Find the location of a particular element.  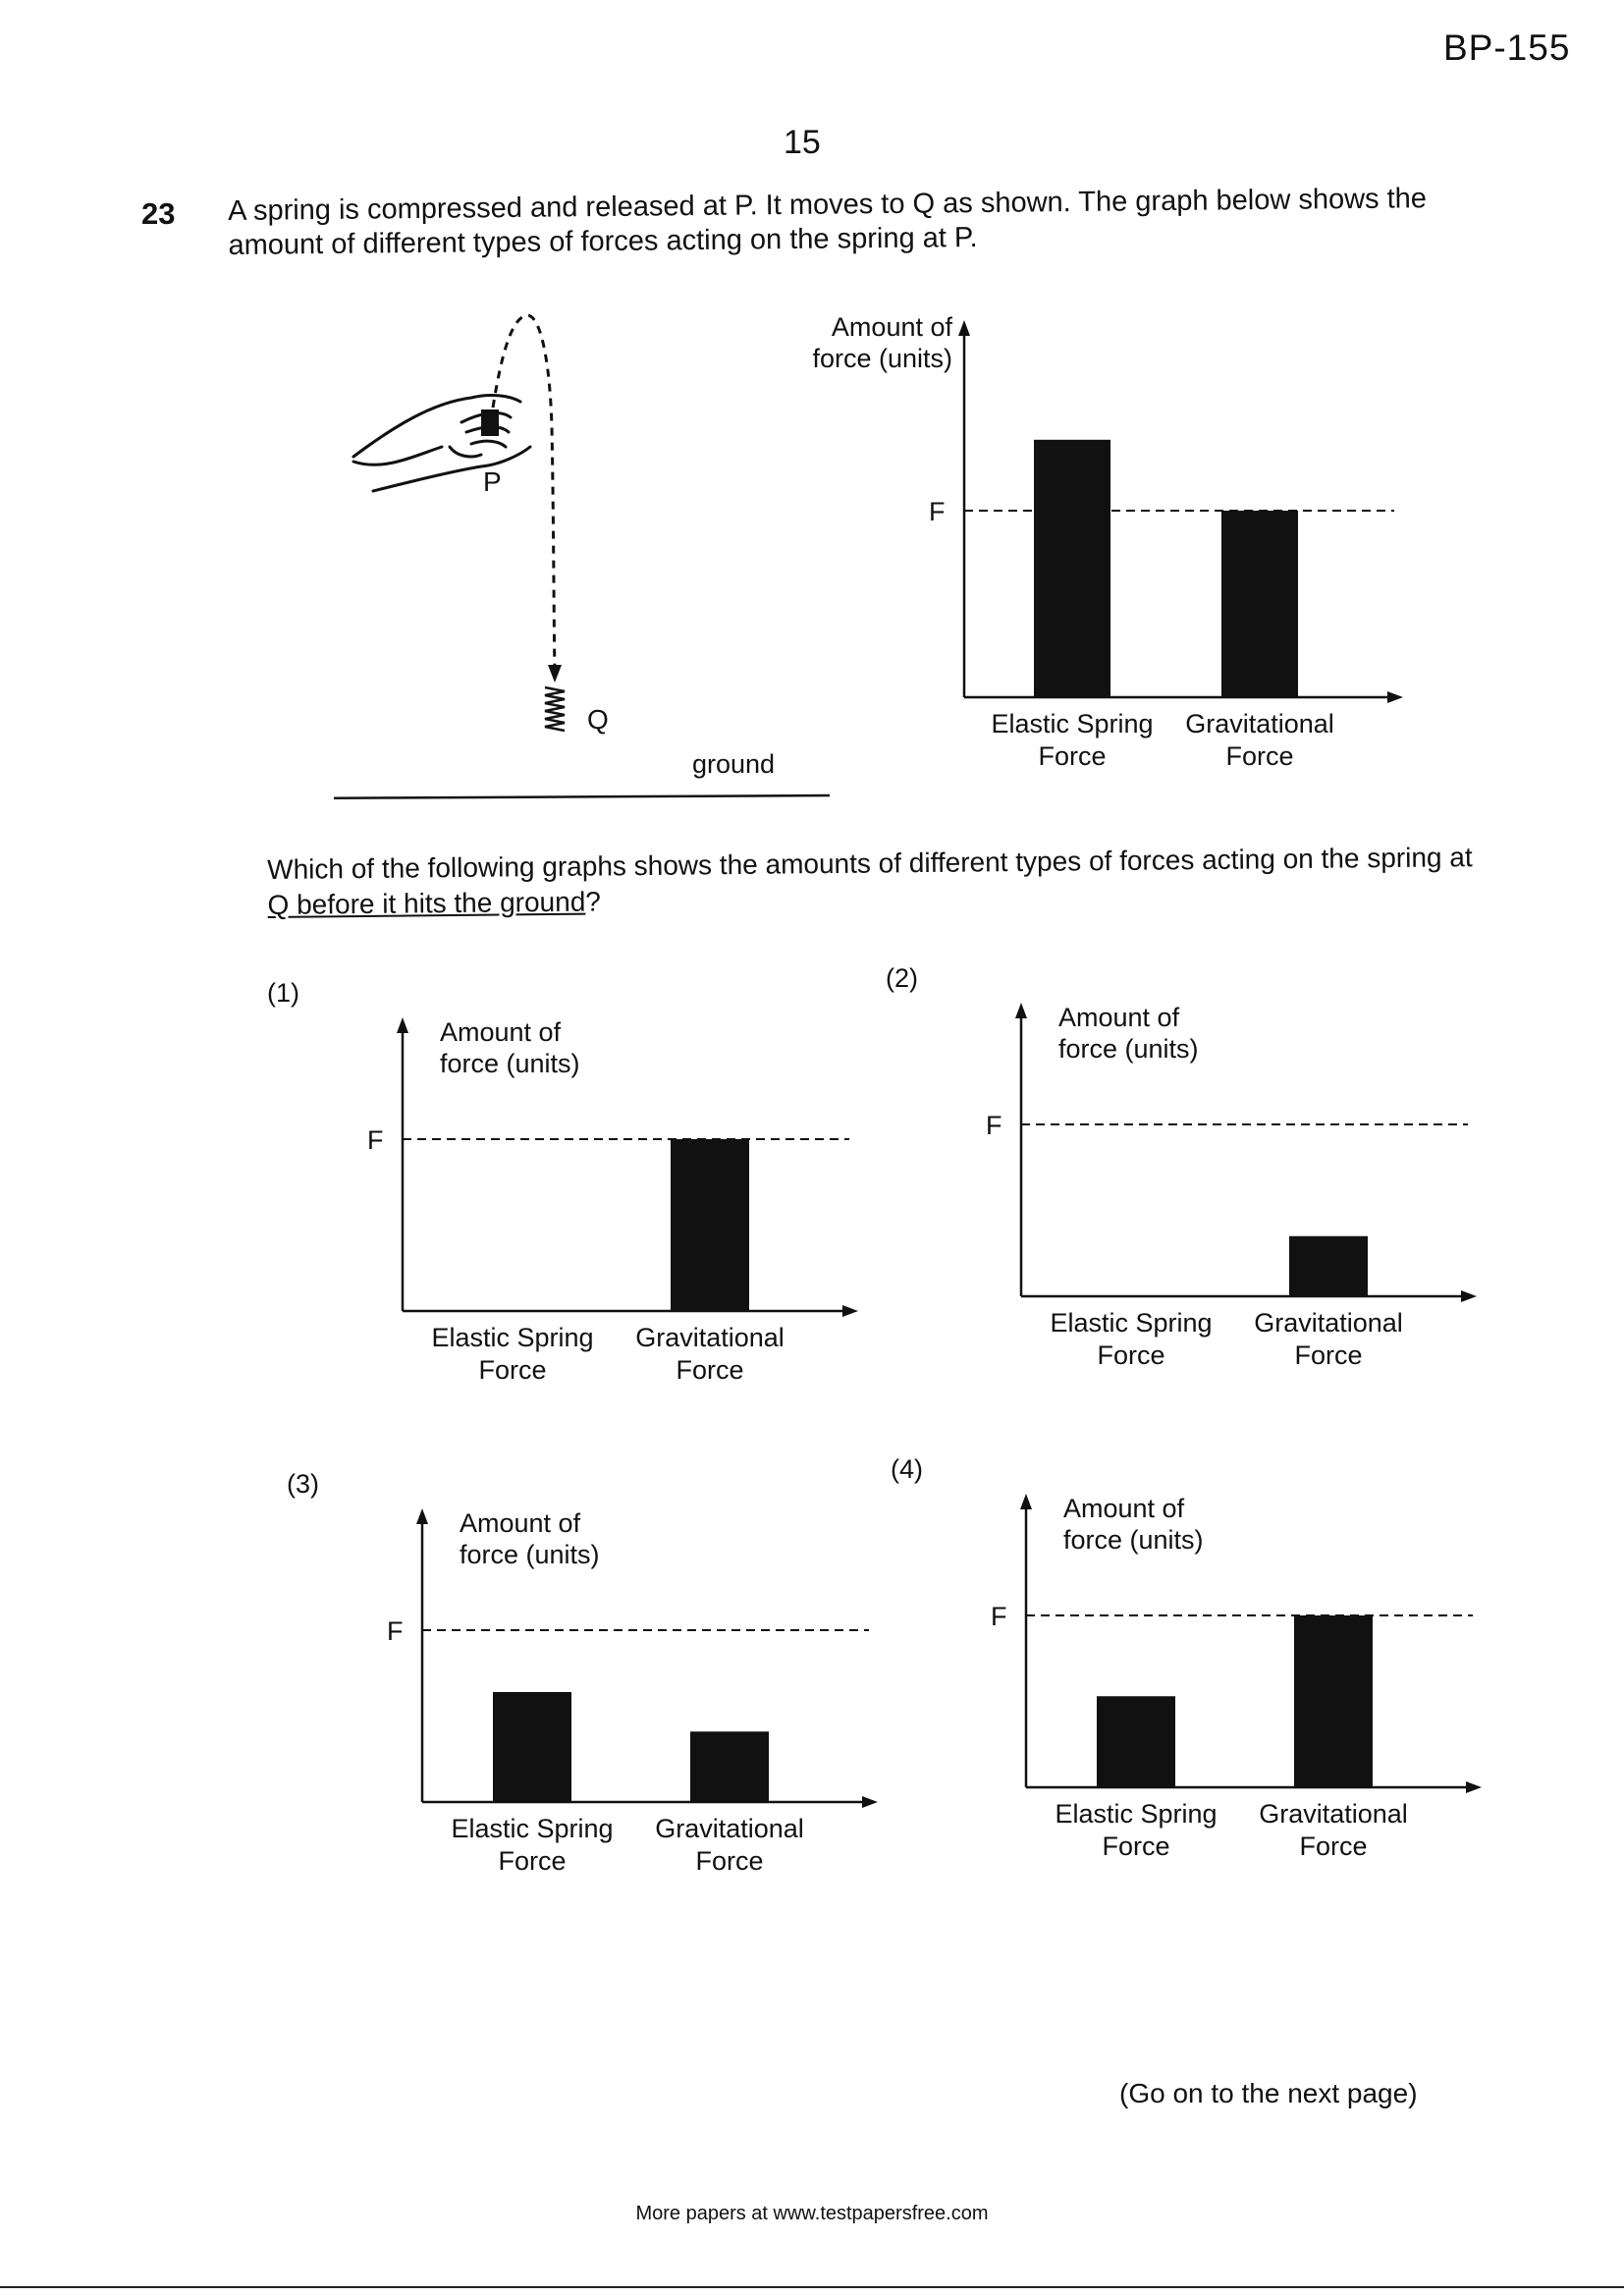

ground-label: ground is located at coordinates (733, 764).